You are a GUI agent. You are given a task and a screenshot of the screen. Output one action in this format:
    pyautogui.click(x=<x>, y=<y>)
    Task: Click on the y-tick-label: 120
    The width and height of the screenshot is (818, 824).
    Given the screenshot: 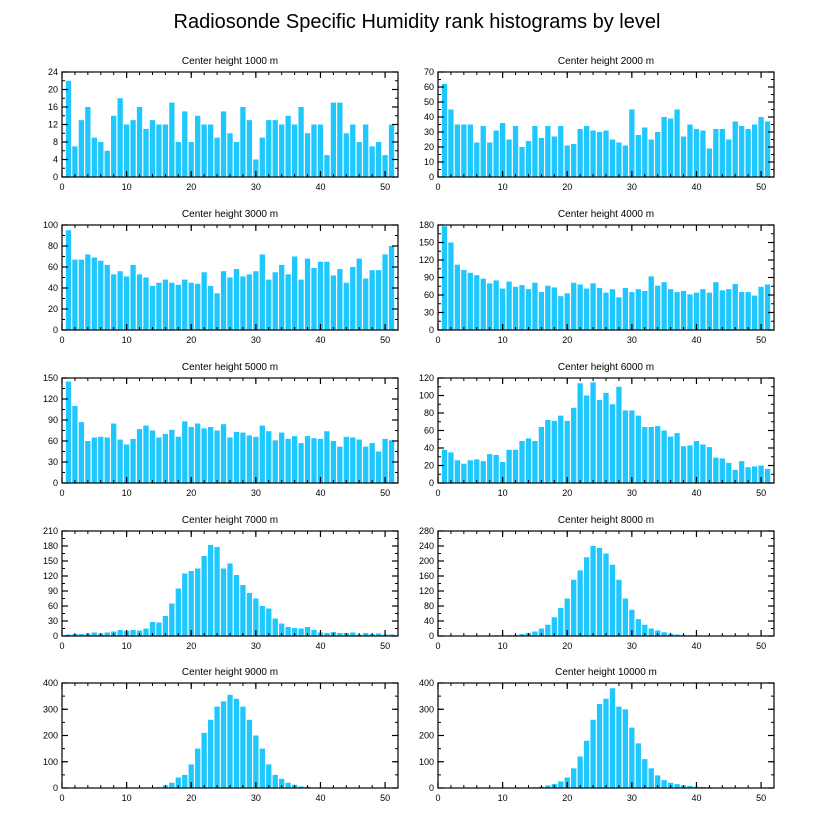 What is the action you would take?
    pyautogui.click(x=50, y=399)
    